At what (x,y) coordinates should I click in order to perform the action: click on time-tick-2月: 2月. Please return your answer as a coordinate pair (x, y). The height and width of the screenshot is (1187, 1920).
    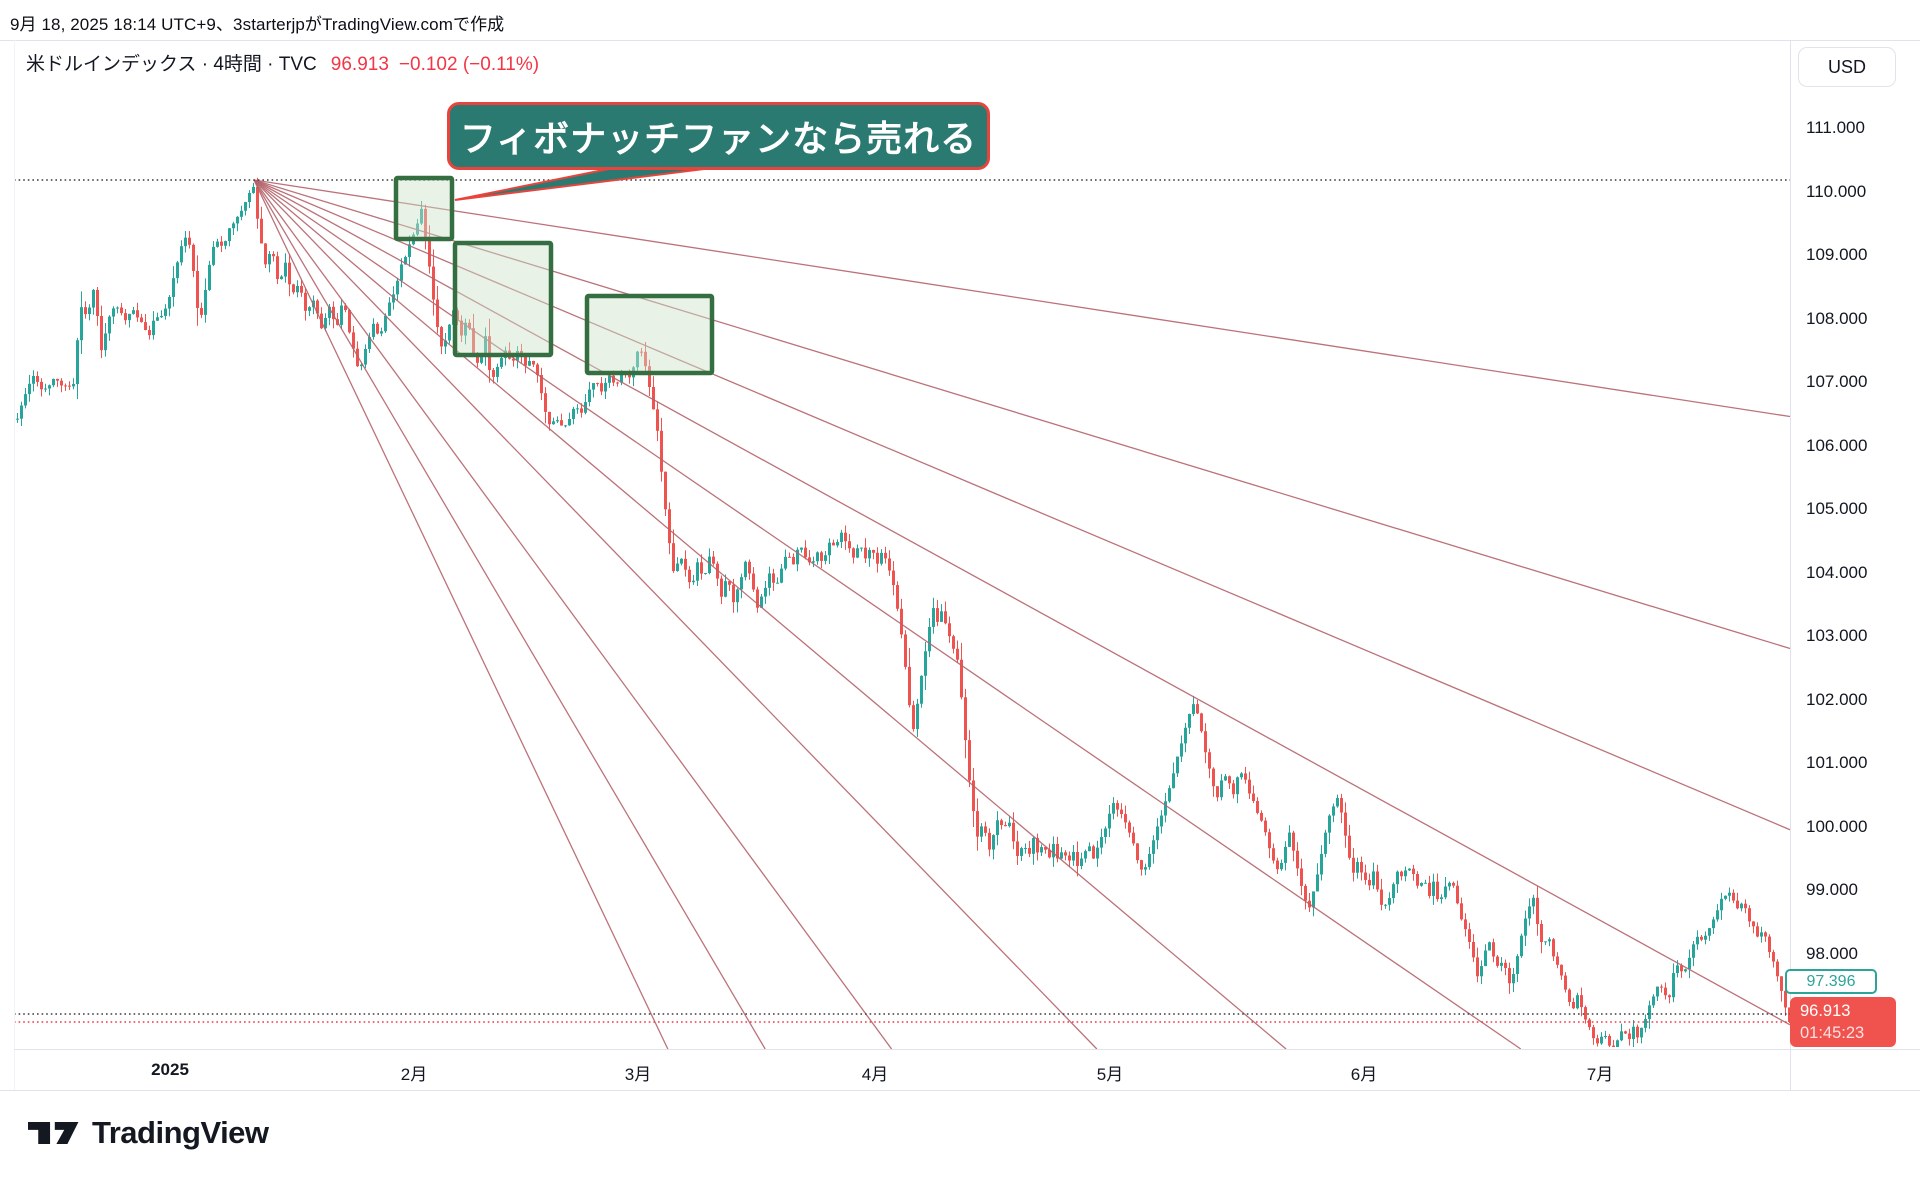
    Looking at the image, I should click on (414, 1074).